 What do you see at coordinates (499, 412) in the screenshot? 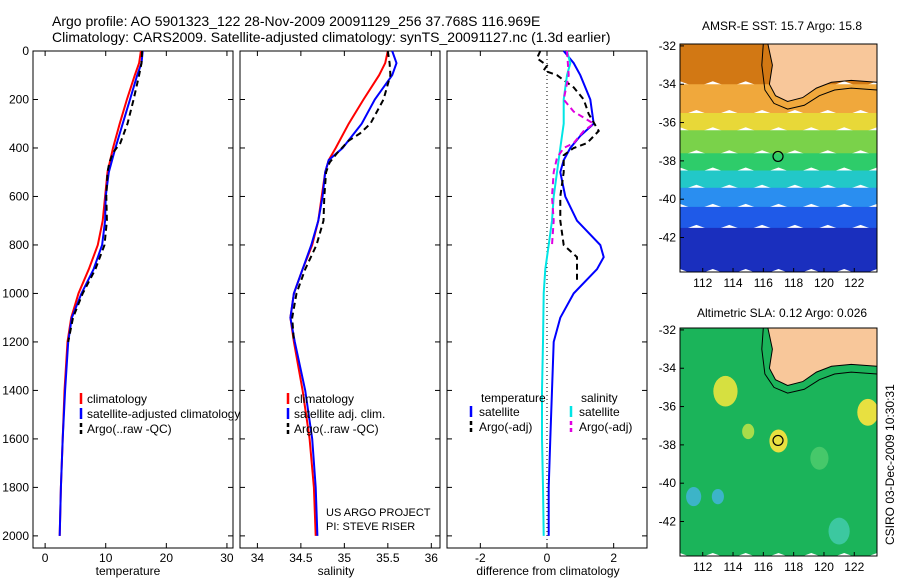
I see `difference-legend-label-0-0: satellite` at bounding box center [499, 412].